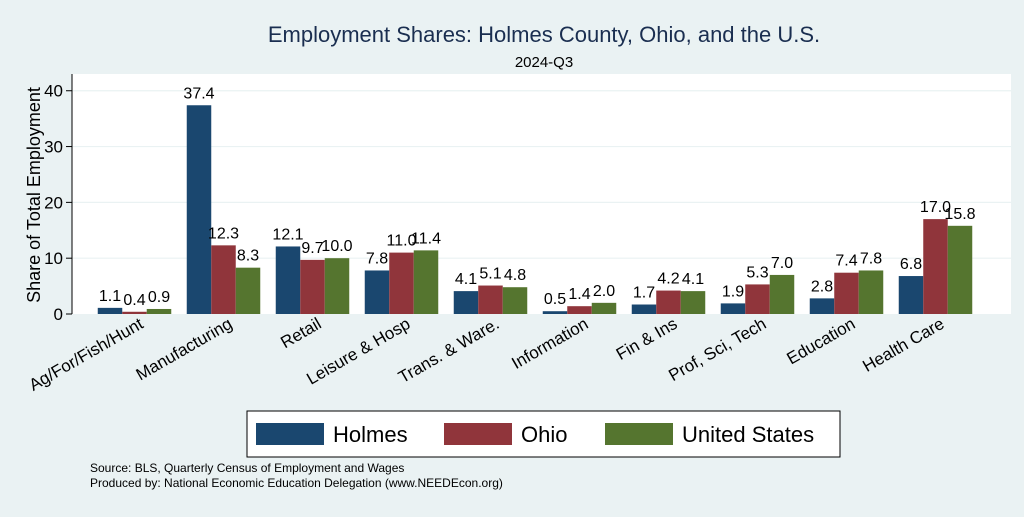 Image resolution: width=1024 pixels, height=517 pixels. Describe the element at coordinates (53, 258) in the screenshot. I see `y-tick-label: 10` at that location.